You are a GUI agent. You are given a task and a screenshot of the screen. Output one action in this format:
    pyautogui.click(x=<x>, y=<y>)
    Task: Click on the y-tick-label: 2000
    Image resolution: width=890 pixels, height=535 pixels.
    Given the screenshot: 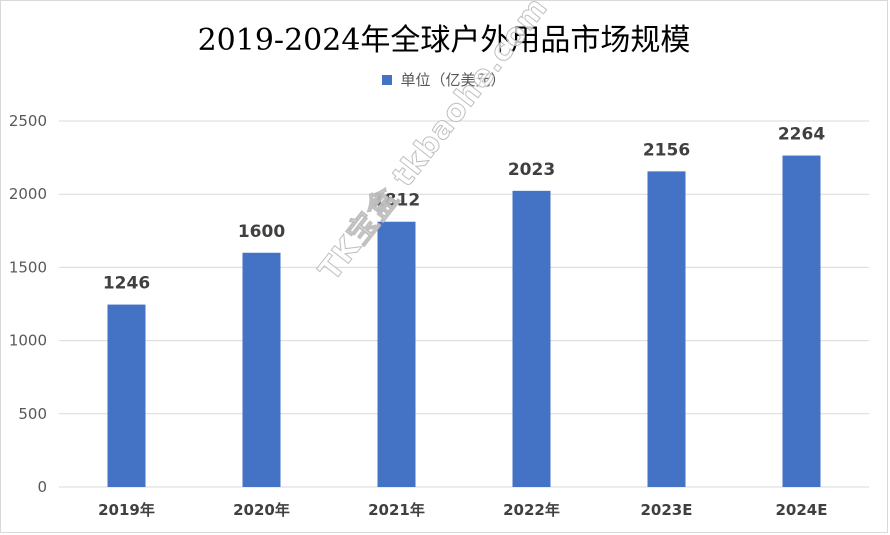 What is the action you would take?
    pyautogui.click(x=28, y=194)
    